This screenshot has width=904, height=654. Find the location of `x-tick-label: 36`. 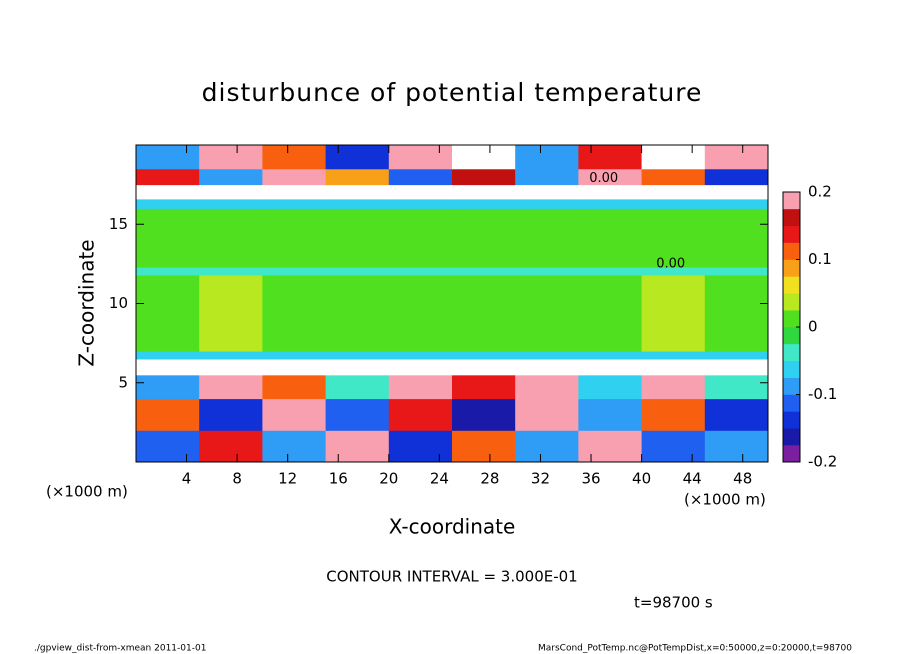

x-tick-label: 36 is located at coordinates (590, 479).